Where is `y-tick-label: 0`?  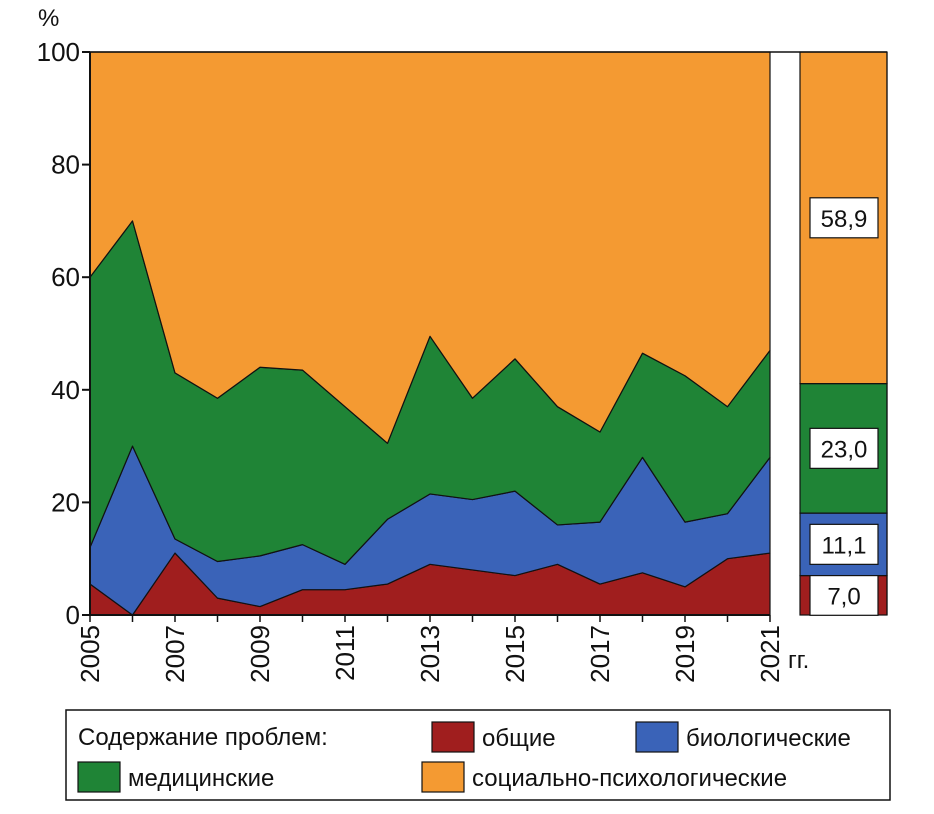 y-tick-label: 0 is located at coordinates (73, 615).